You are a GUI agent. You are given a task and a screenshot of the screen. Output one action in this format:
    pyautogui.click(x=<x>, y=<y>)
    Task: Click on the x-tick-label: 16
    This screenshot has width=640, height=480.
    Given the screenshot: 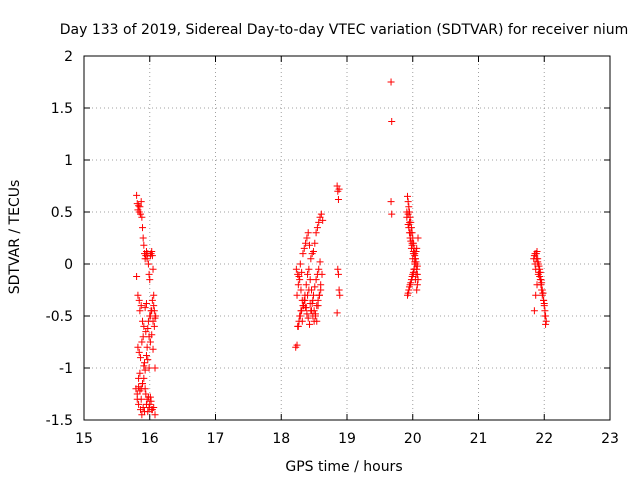 What is the action you would take?
    pyautogui.click(x=150, y=439)
    